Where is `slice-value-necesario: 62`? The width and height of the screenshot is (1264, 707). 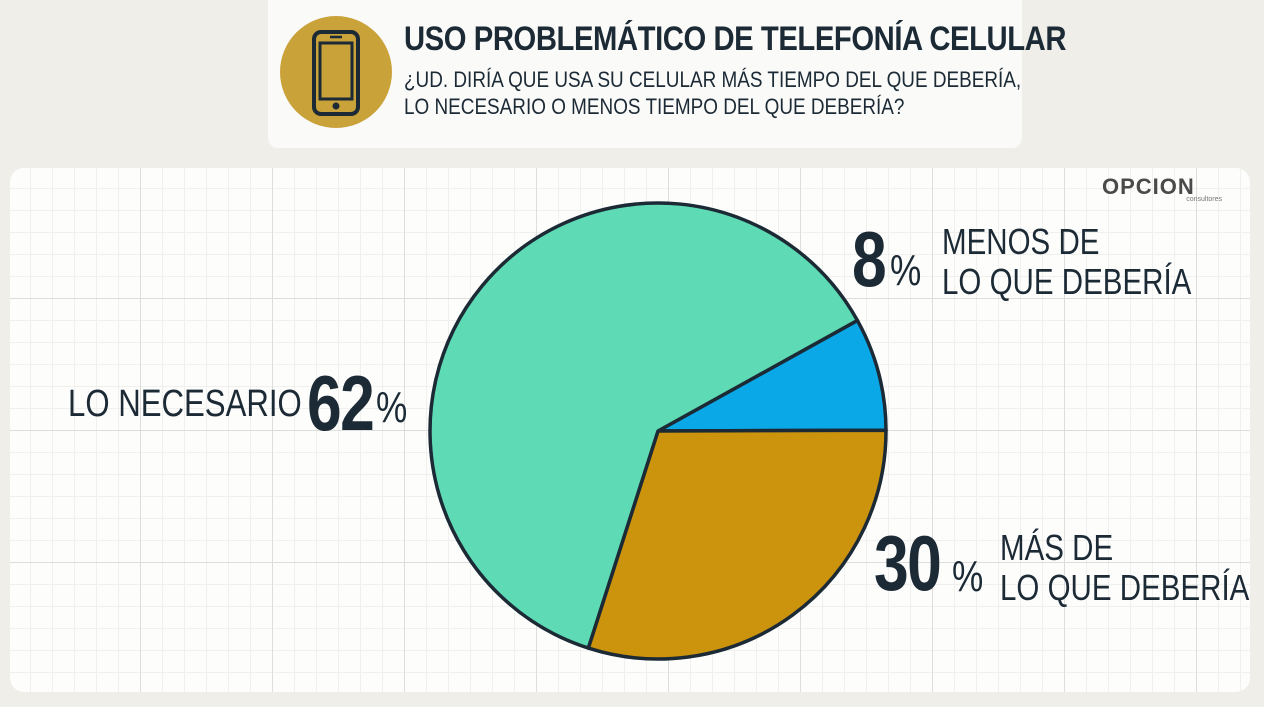
slice-value-necesario: 62 is located at coordinates (341, 403).